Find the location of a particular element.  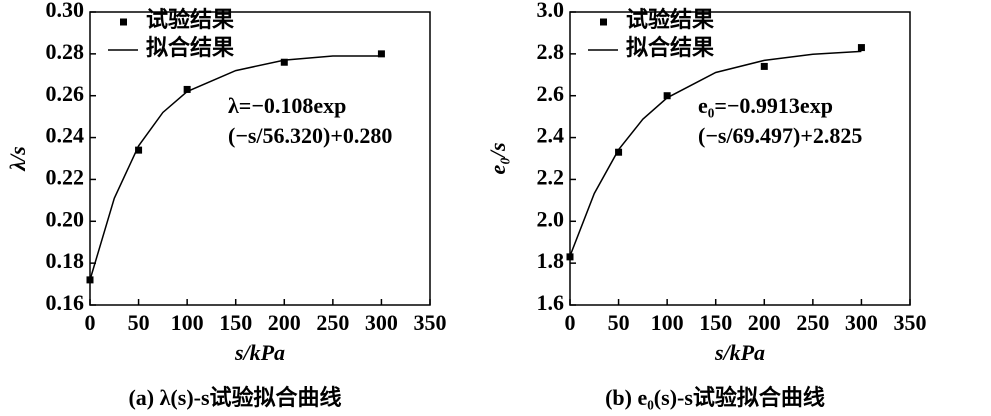

fit-curve is located at coordinates (715, 153).